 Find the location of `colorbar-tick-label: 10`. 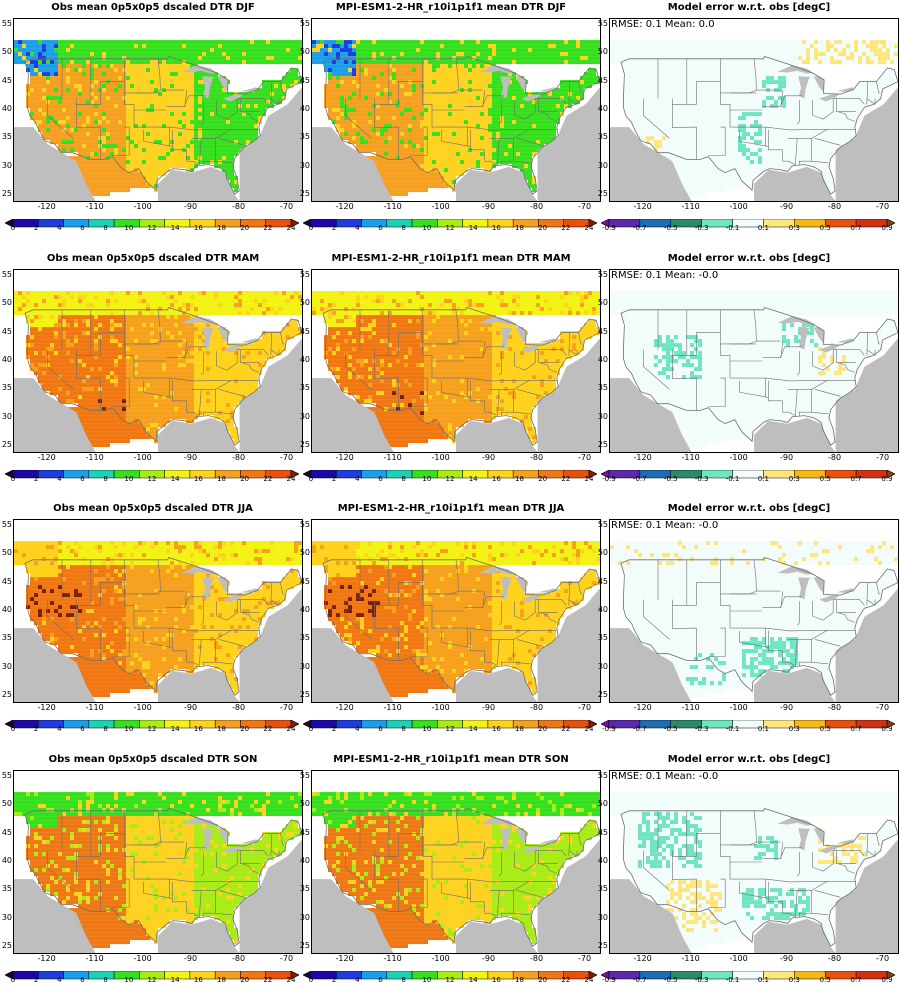

colorbar-tick-label: 10 is located at coordinates (427, 228).